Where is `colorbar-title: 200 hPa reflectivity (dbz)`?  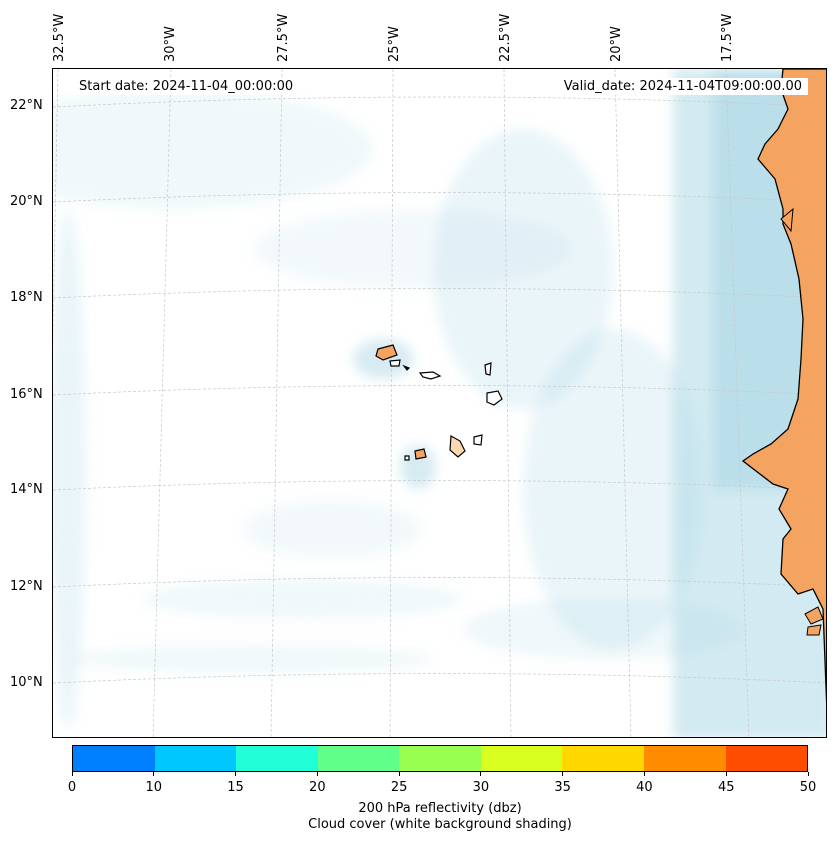 colorbar-title: 200 hPa reflectivity (dbz) is located at coordinates (440, 808).